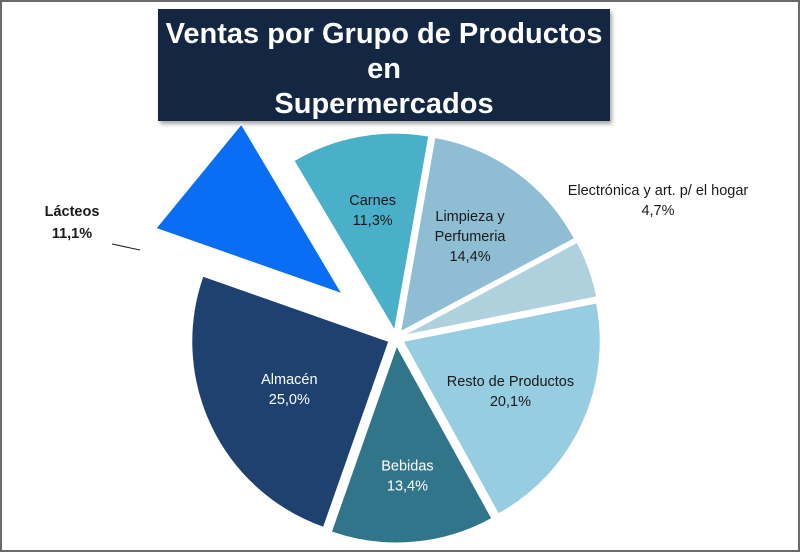  What do you see at coordinates (510, 382) in the screenshot?
I see `slice-category-label: Resto de Productos` at bounding box center [510, 382].